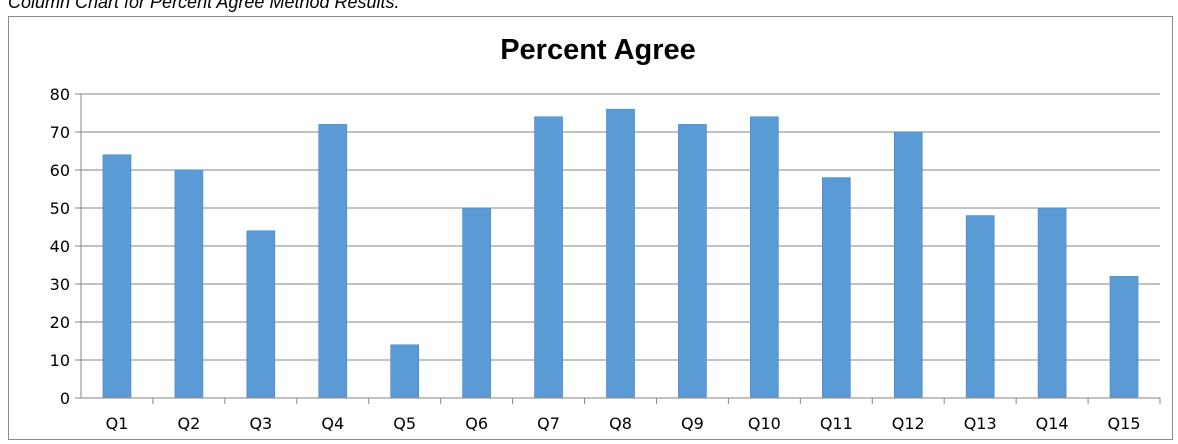 Image resolution: width=1178 pixels, height=444 pixels. What do you see at coordinates (332, 423) in the screenshot?
I see `x-tick-label: Q4` at bounding box center [332, 423].